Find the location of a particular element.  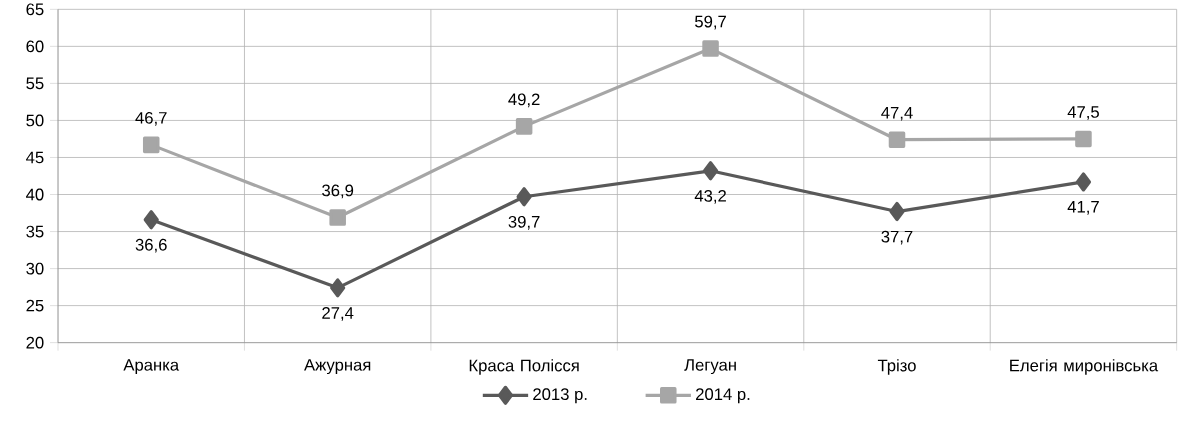

y-tick-label: 50 is located at coordinates (35, 120).